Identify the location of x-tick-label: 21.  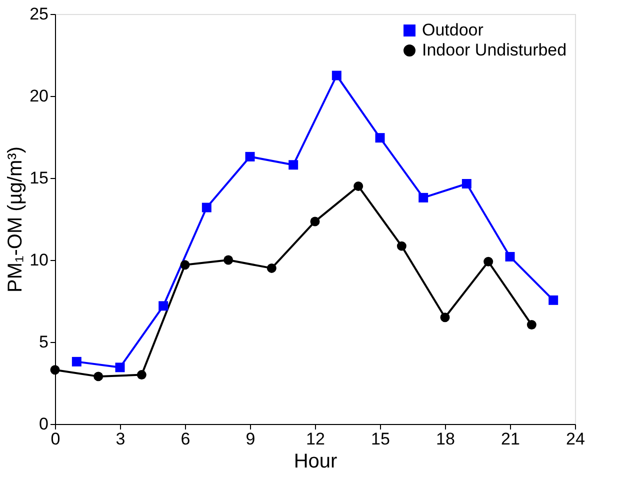
(510, 439).